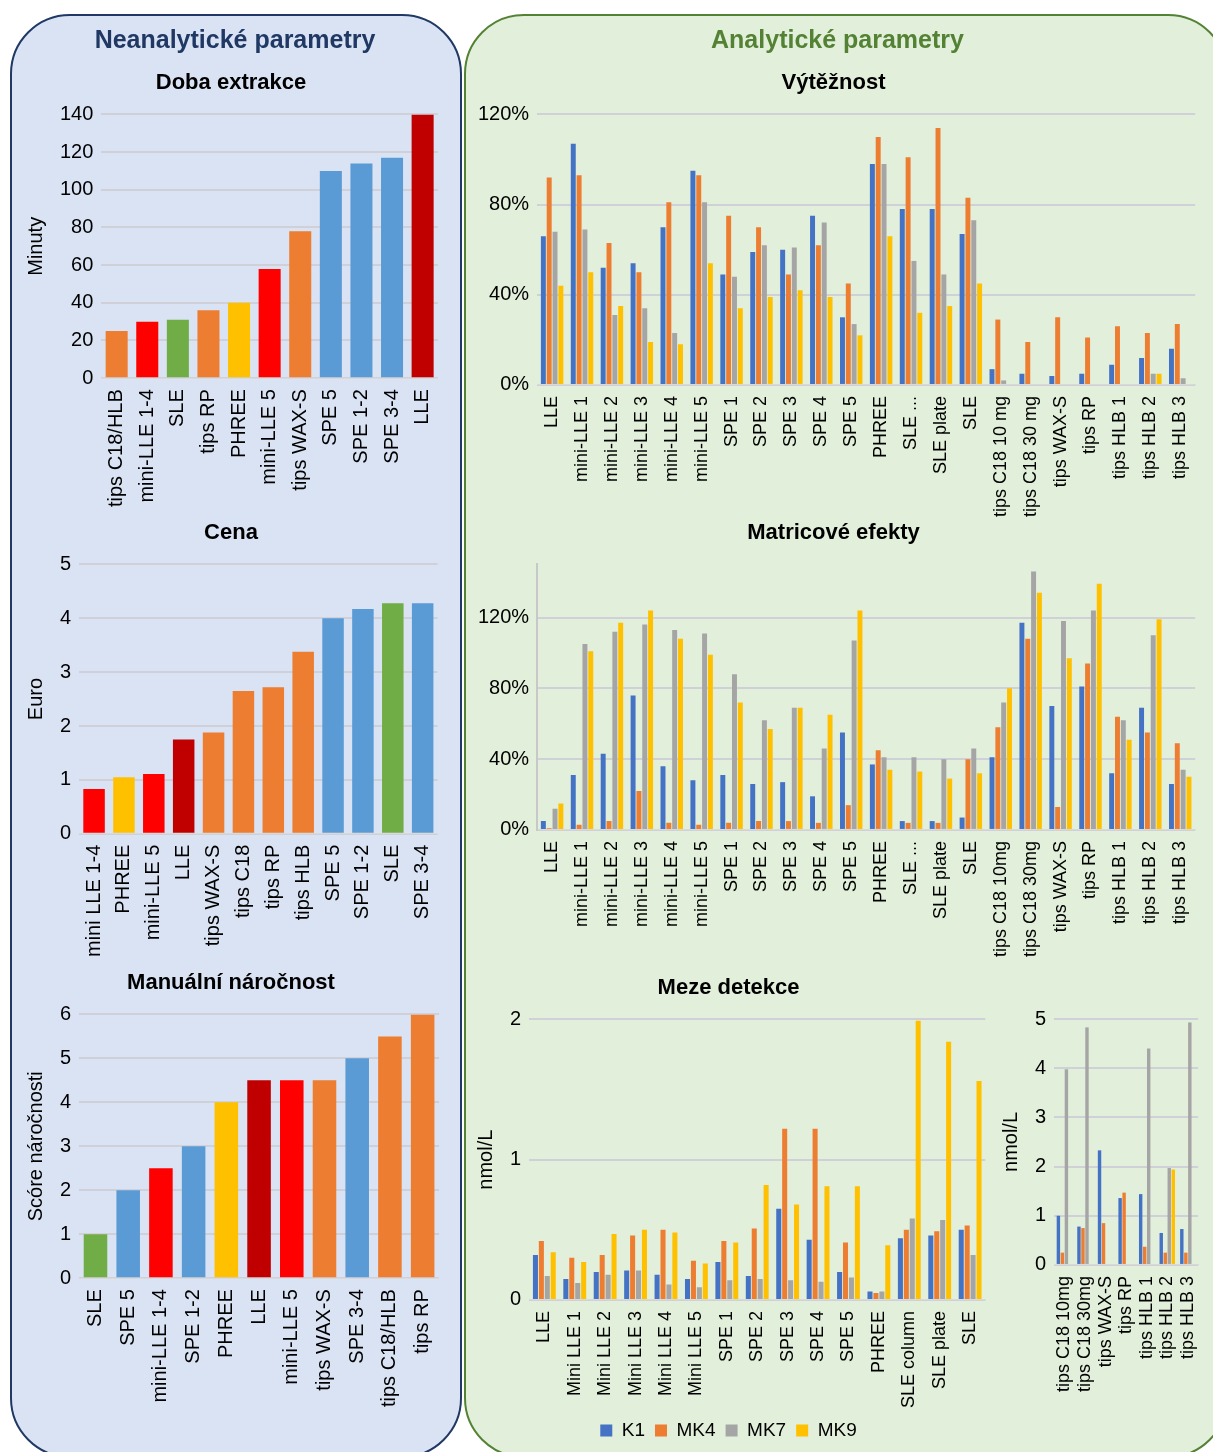 The image size is (1213, 1452). What do you see at coordinates (1041, 1066) in the screenshot?
I see `y-tick-label: 4` at bounding box center [1041, 1066].